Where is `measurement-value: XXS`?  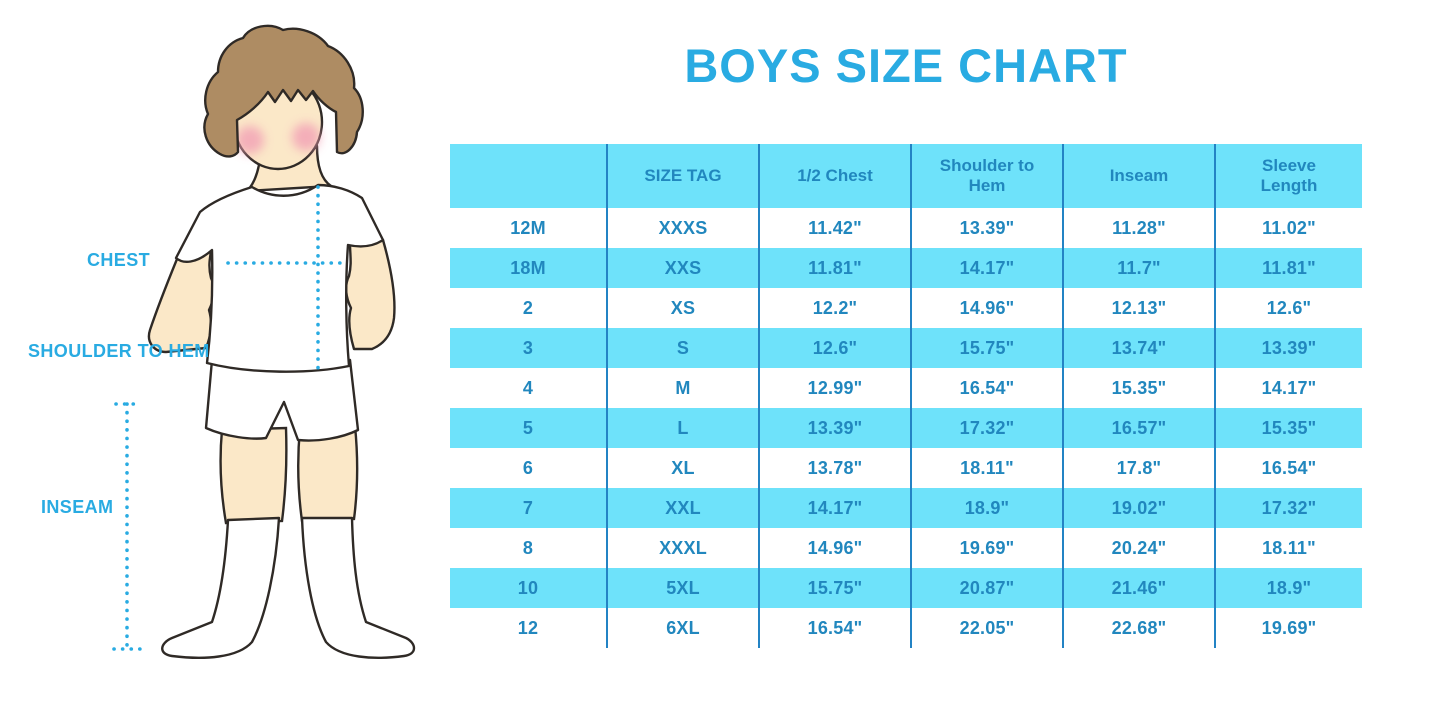
measurement-value: XXS is located at coordinates (682, 268).